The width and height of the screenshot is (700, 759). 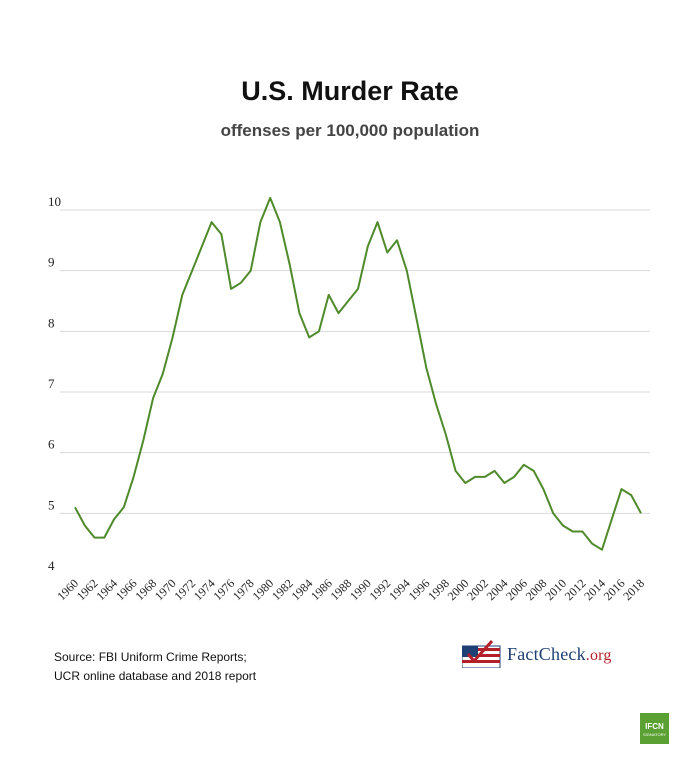 I want to click on ifcn-badge-text: IFCN, so click(x=654, y=726).